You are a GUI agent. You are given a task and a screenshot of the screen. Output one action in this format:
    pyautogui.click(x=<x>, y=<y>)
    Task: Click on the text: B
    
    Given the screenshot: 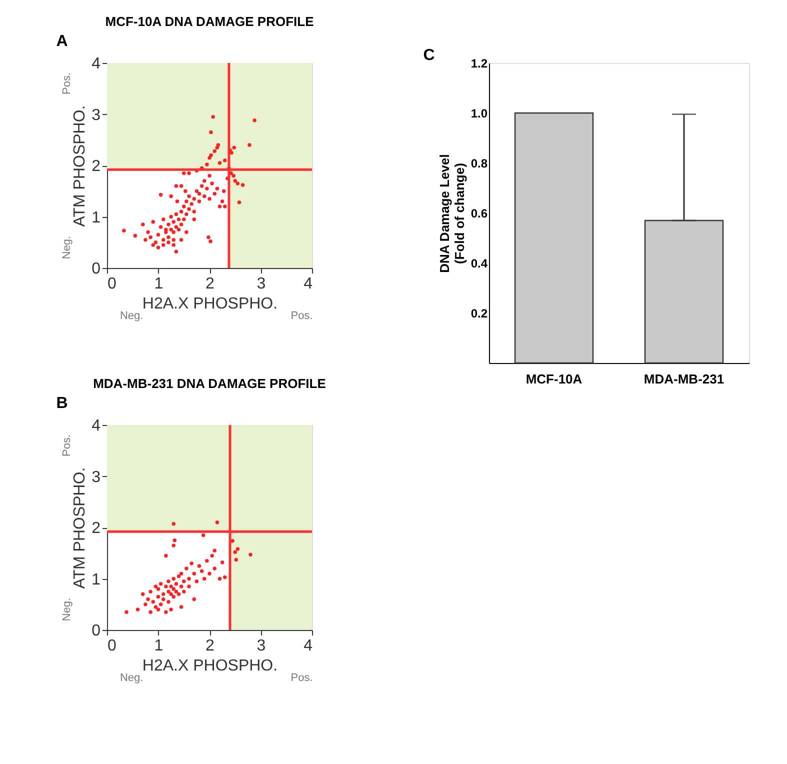 What is the action you would take?
    pyautogui.click(x=62, y=403)
    